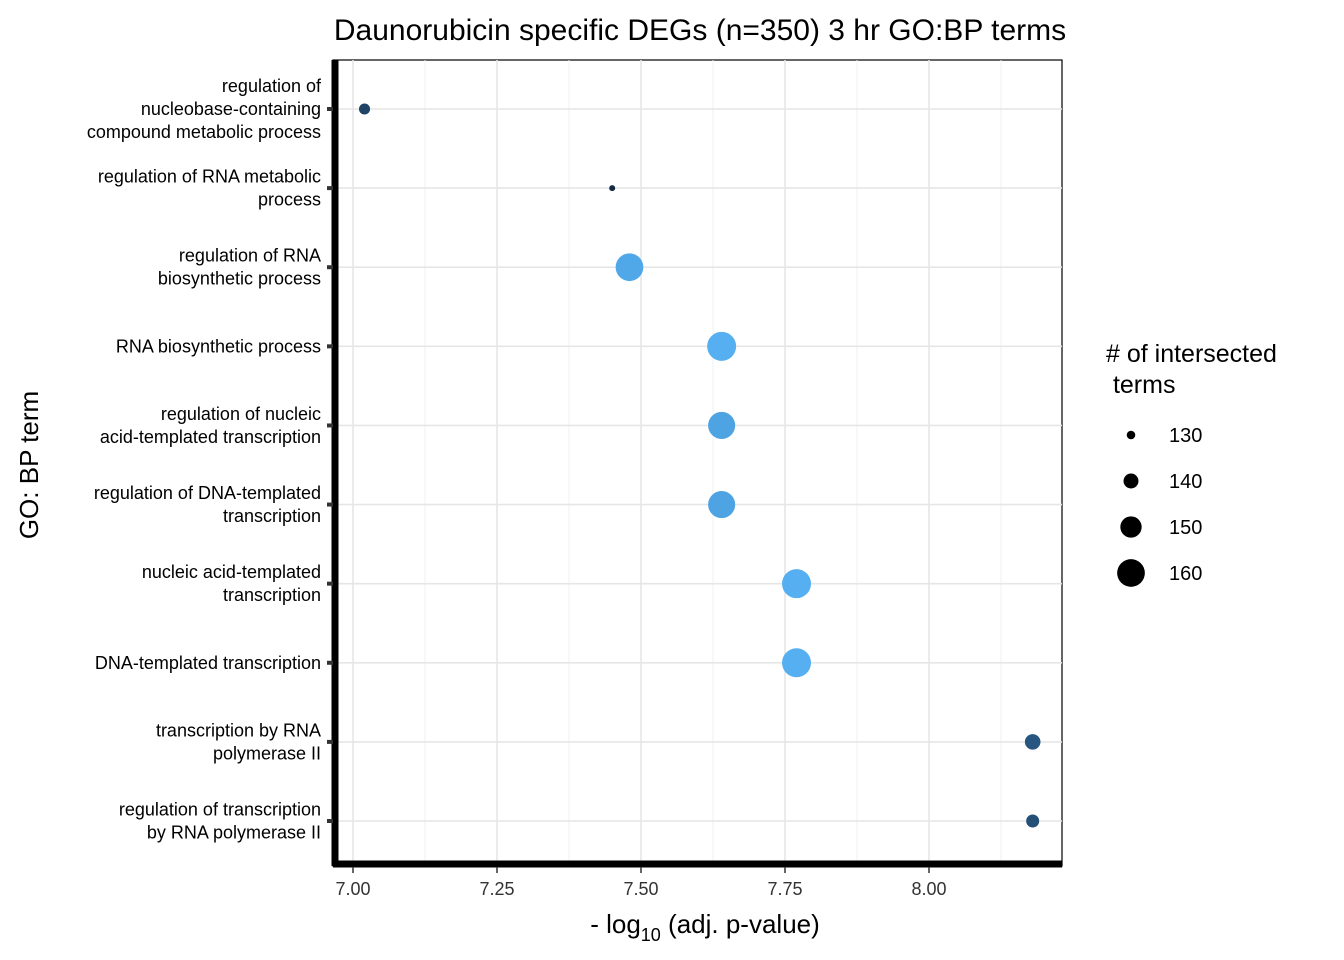  Describe the element at coordinates (272, 86) in the screenshot. I see `y-tick-label: regulation of` at that location.